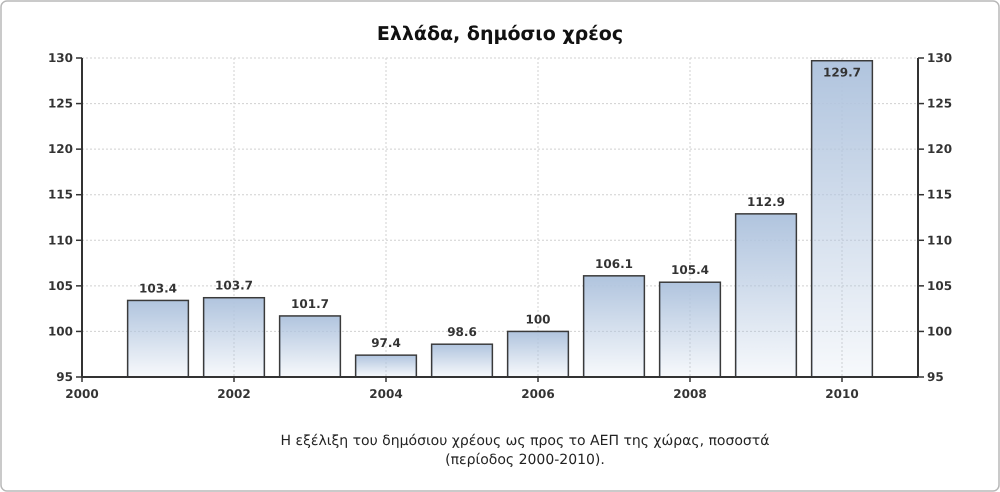 The image size is (1000, 492). I want to click on data-label: 105.4, so click(690, 270).